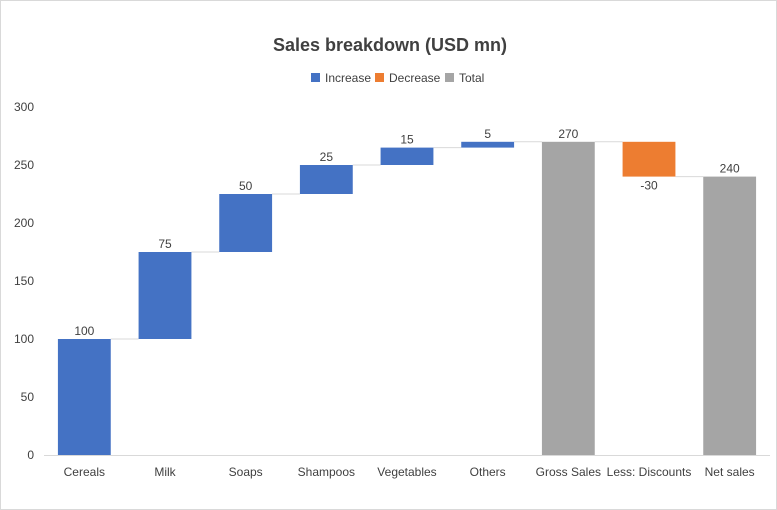 The image size is (777, 510). Describe the element at coordinates (488, 144) in the screenshot. I see `bar-others` at that location.